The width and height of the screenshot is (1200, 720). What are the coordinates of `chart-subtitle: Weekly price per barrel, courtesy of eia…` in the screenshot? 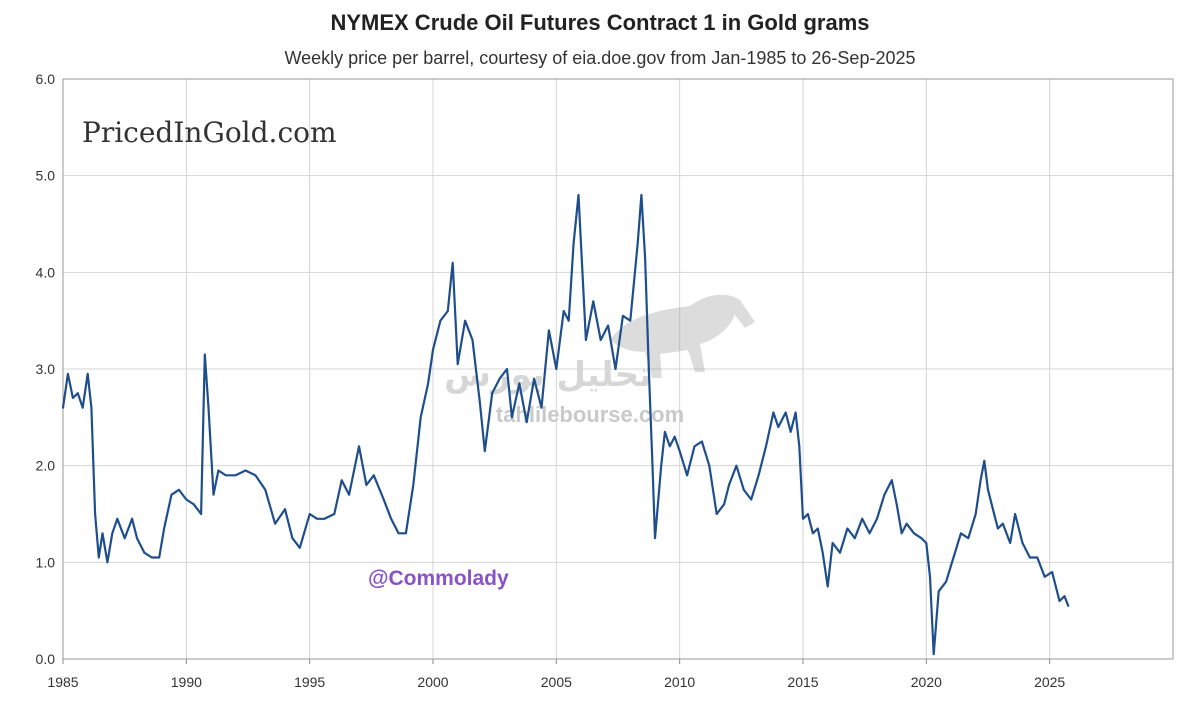 It's located at (600, 58).